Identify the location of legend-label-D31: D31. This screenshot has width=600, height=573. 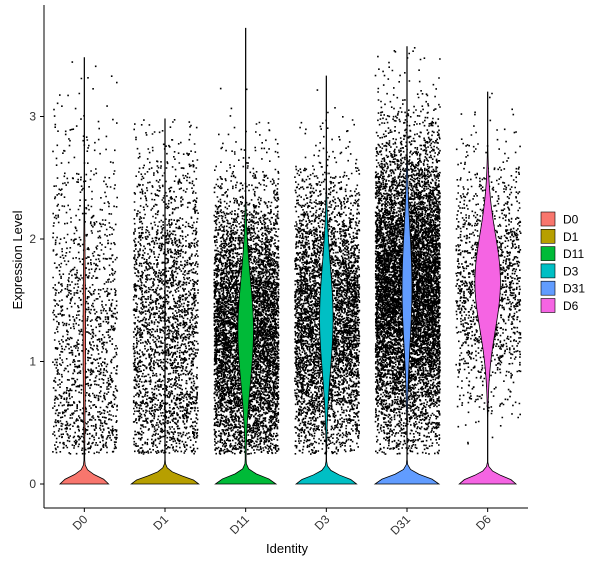
(574, 289).